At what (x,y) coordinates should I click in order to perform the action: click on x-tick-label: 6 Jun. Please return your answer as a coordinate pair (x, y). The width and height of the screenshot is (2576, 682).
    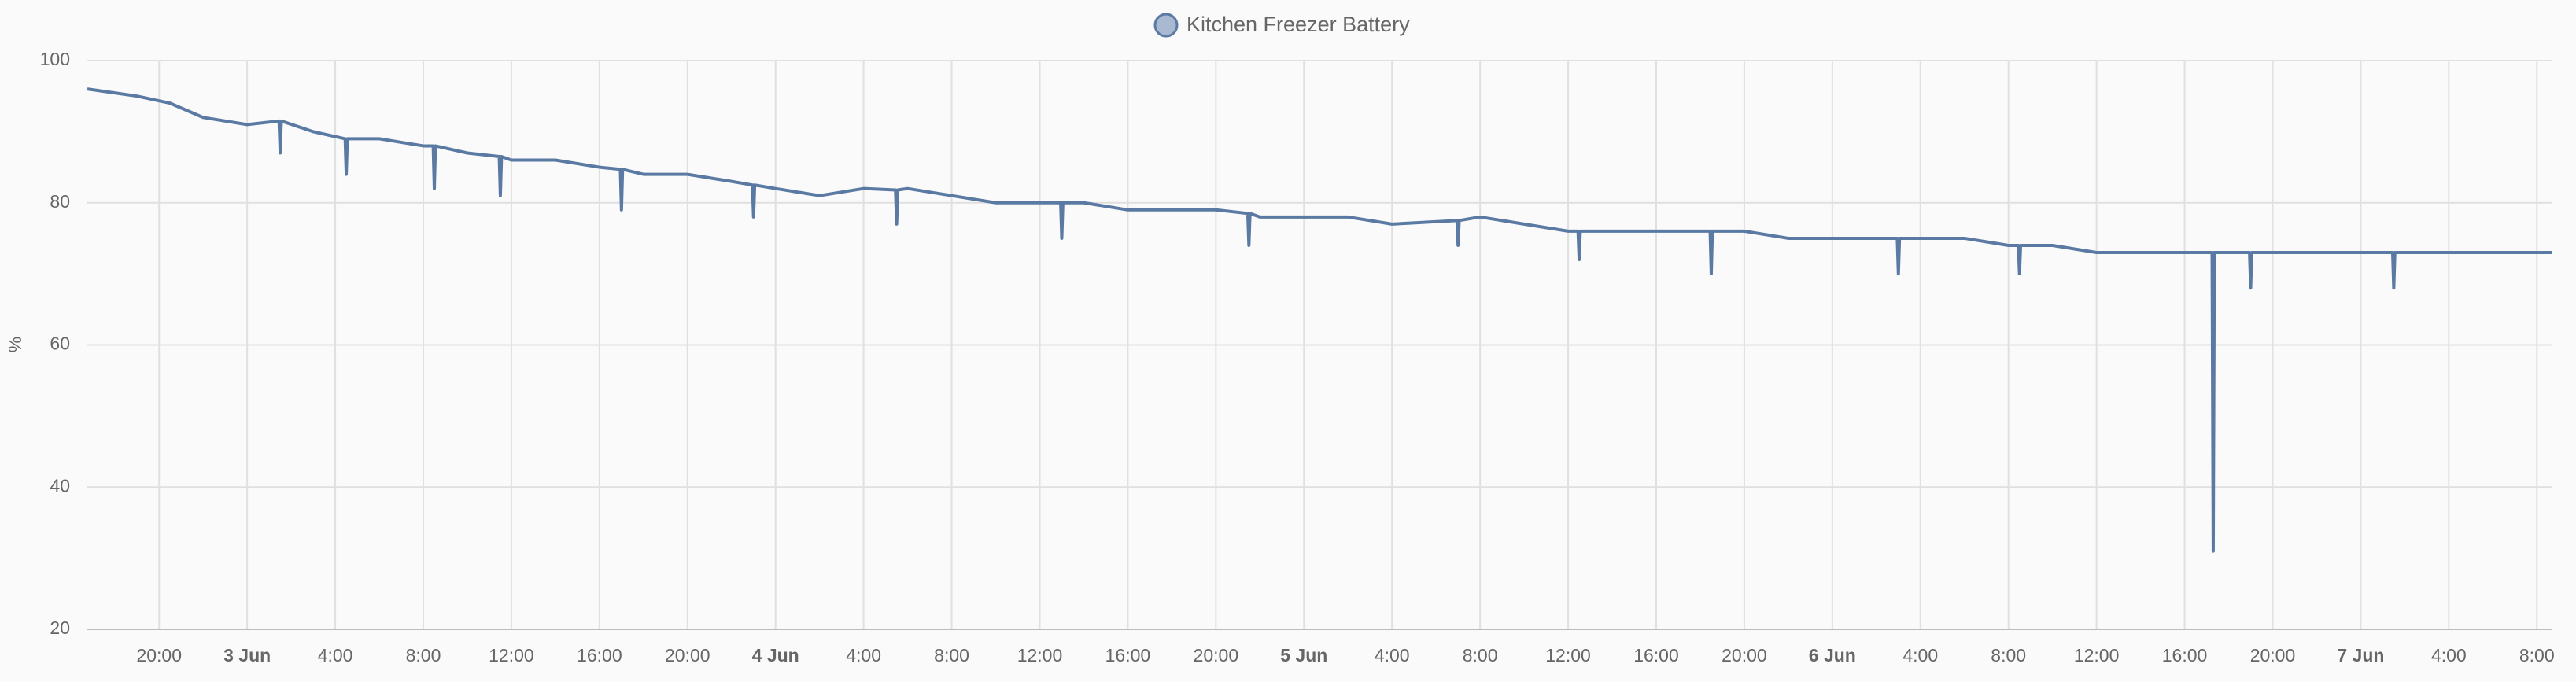
    Looking at the image, I should click on (1832, 655).